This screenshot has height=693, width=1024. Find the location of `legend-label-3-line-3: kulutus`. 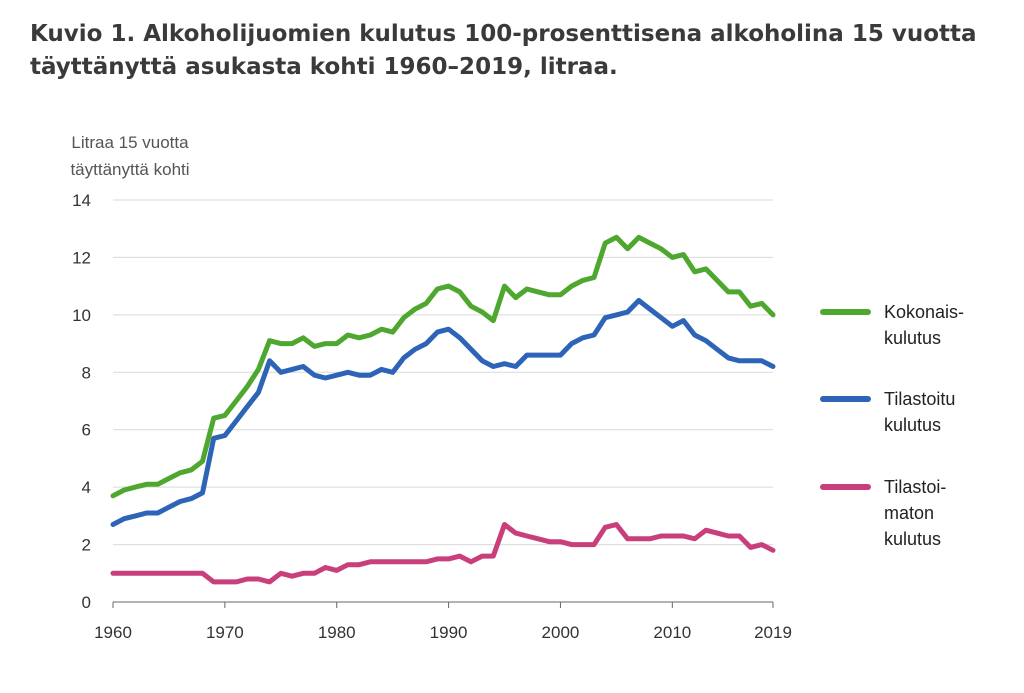

legend-label-3-line-3: kulutus is located at coordinates (912, 539).